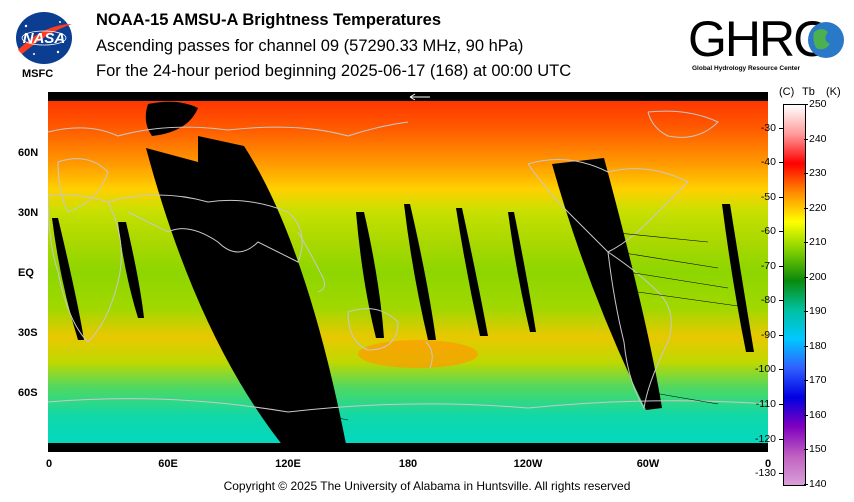 The width and height of the screenshot is (854, 502). What do you see at coordinates (787, 92) in the screenshot?
I see `colorbar-unit-celsius: (C)` at bounding box center [787, 92].